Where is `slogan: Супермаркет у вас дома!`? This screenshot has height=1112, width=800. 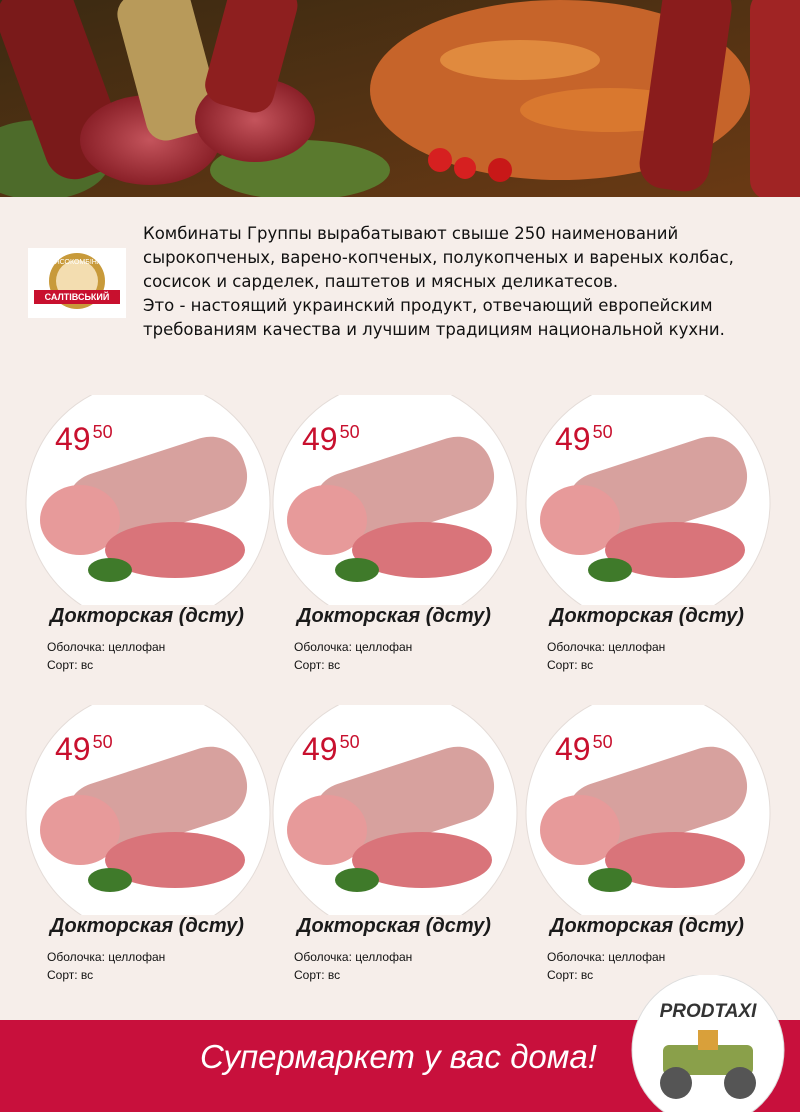
slogan: Супермаркет у вас дома! is located at coordinates (398, 1056).